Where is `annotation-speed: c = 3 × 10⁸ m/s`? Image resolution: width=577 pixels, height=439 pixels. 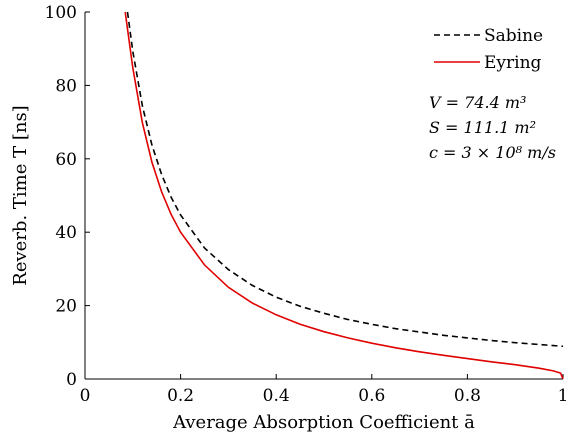
annotation-speed: c = 3 × 10⁸ m/s is located at coordinates (492, 152).